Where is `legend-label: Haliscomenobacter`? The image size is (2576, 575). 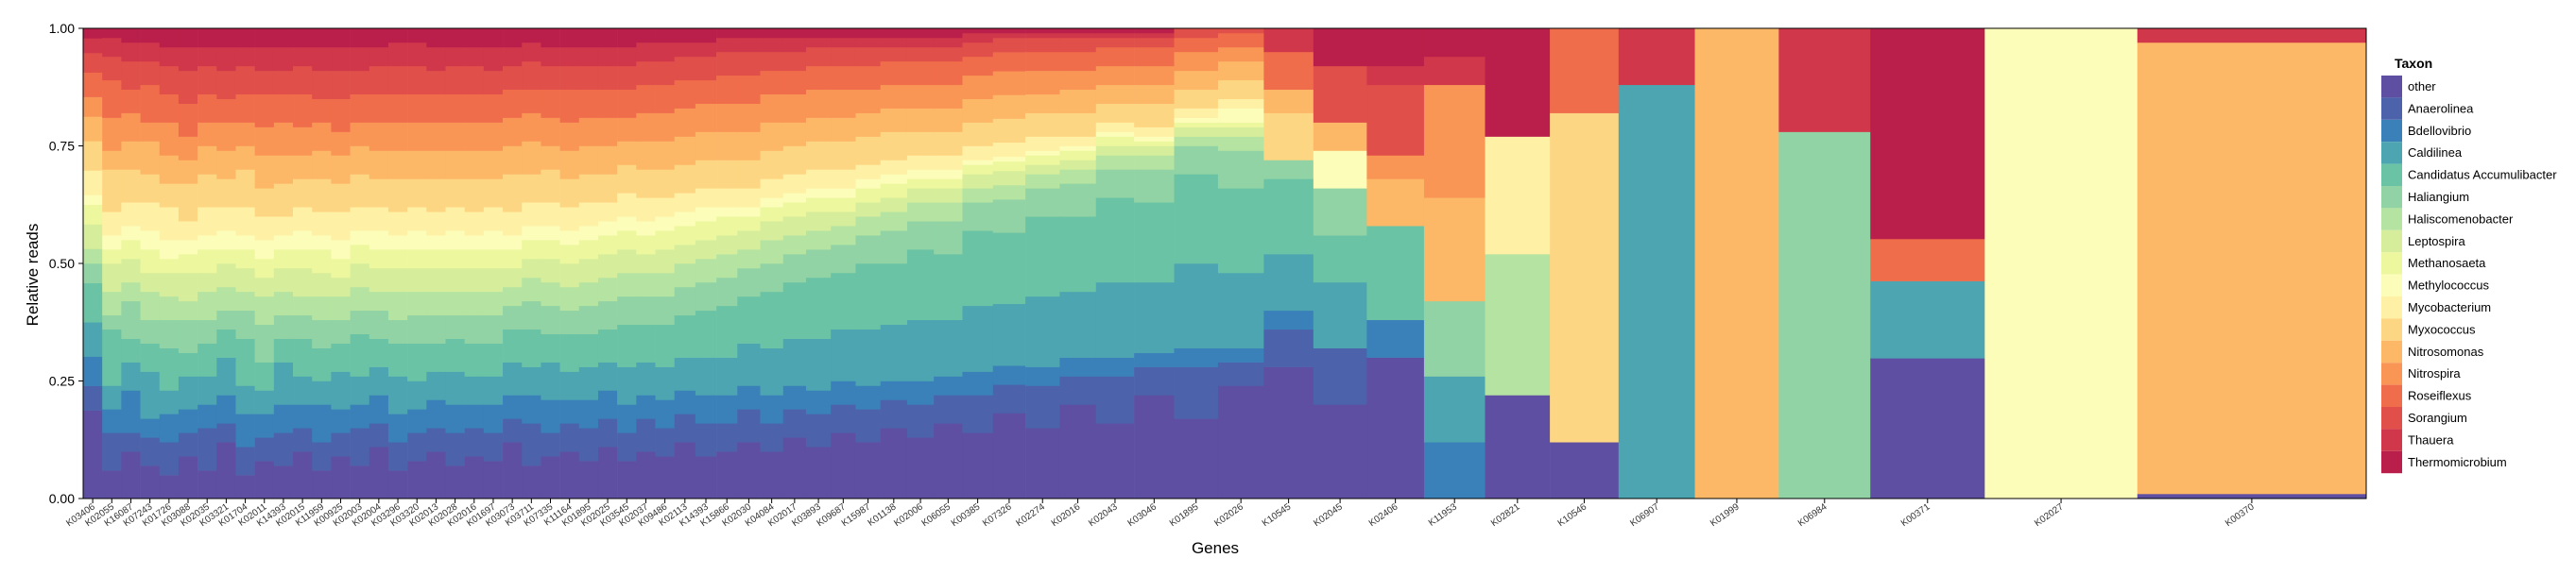
legend-label: Haliscomenobacter is located at coordinates (2461, 218).